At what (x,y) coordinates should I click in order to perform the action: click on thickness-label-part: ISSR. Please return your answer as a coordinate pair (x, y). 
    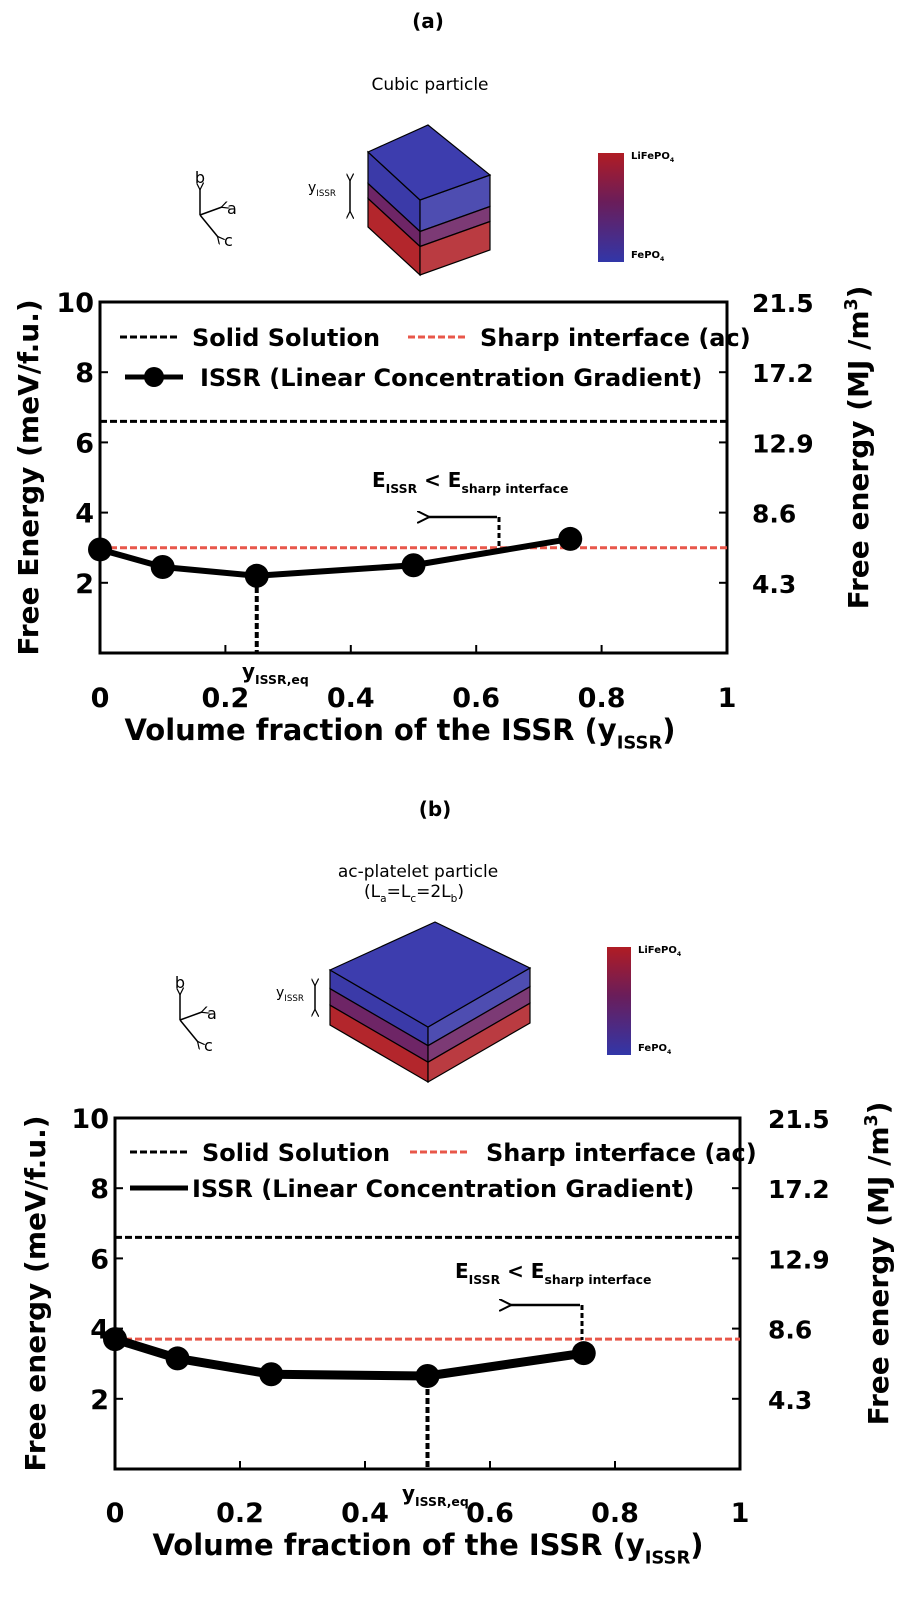
    Looking at the image, I should click on (294, 999).